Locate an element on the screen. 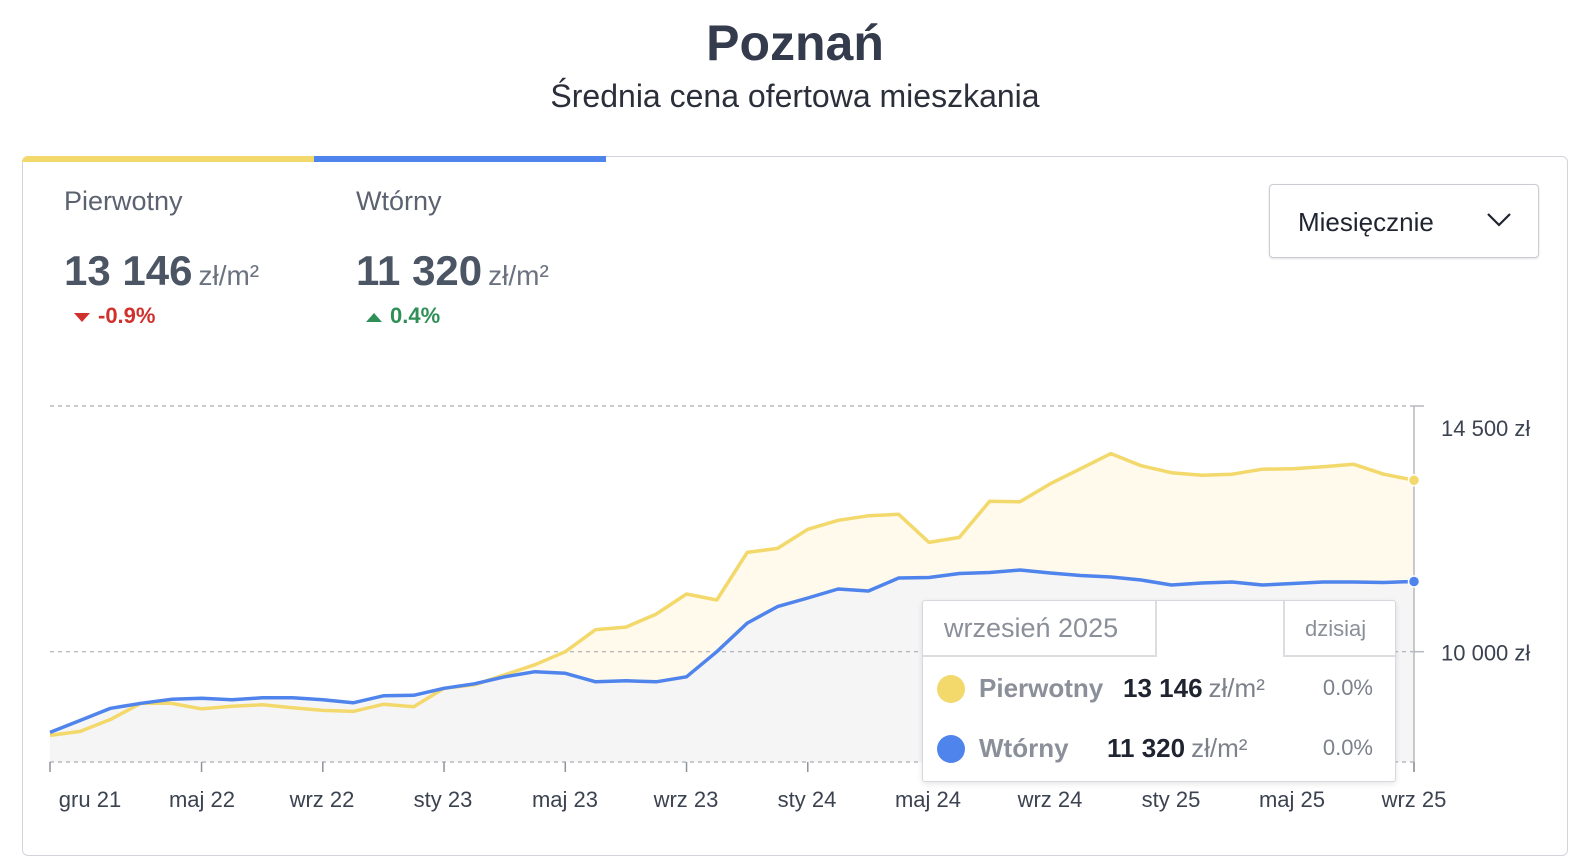 The height and width of the screenshot is (856, 1570). triangle-down-icon is located at coordinates (82, 317).